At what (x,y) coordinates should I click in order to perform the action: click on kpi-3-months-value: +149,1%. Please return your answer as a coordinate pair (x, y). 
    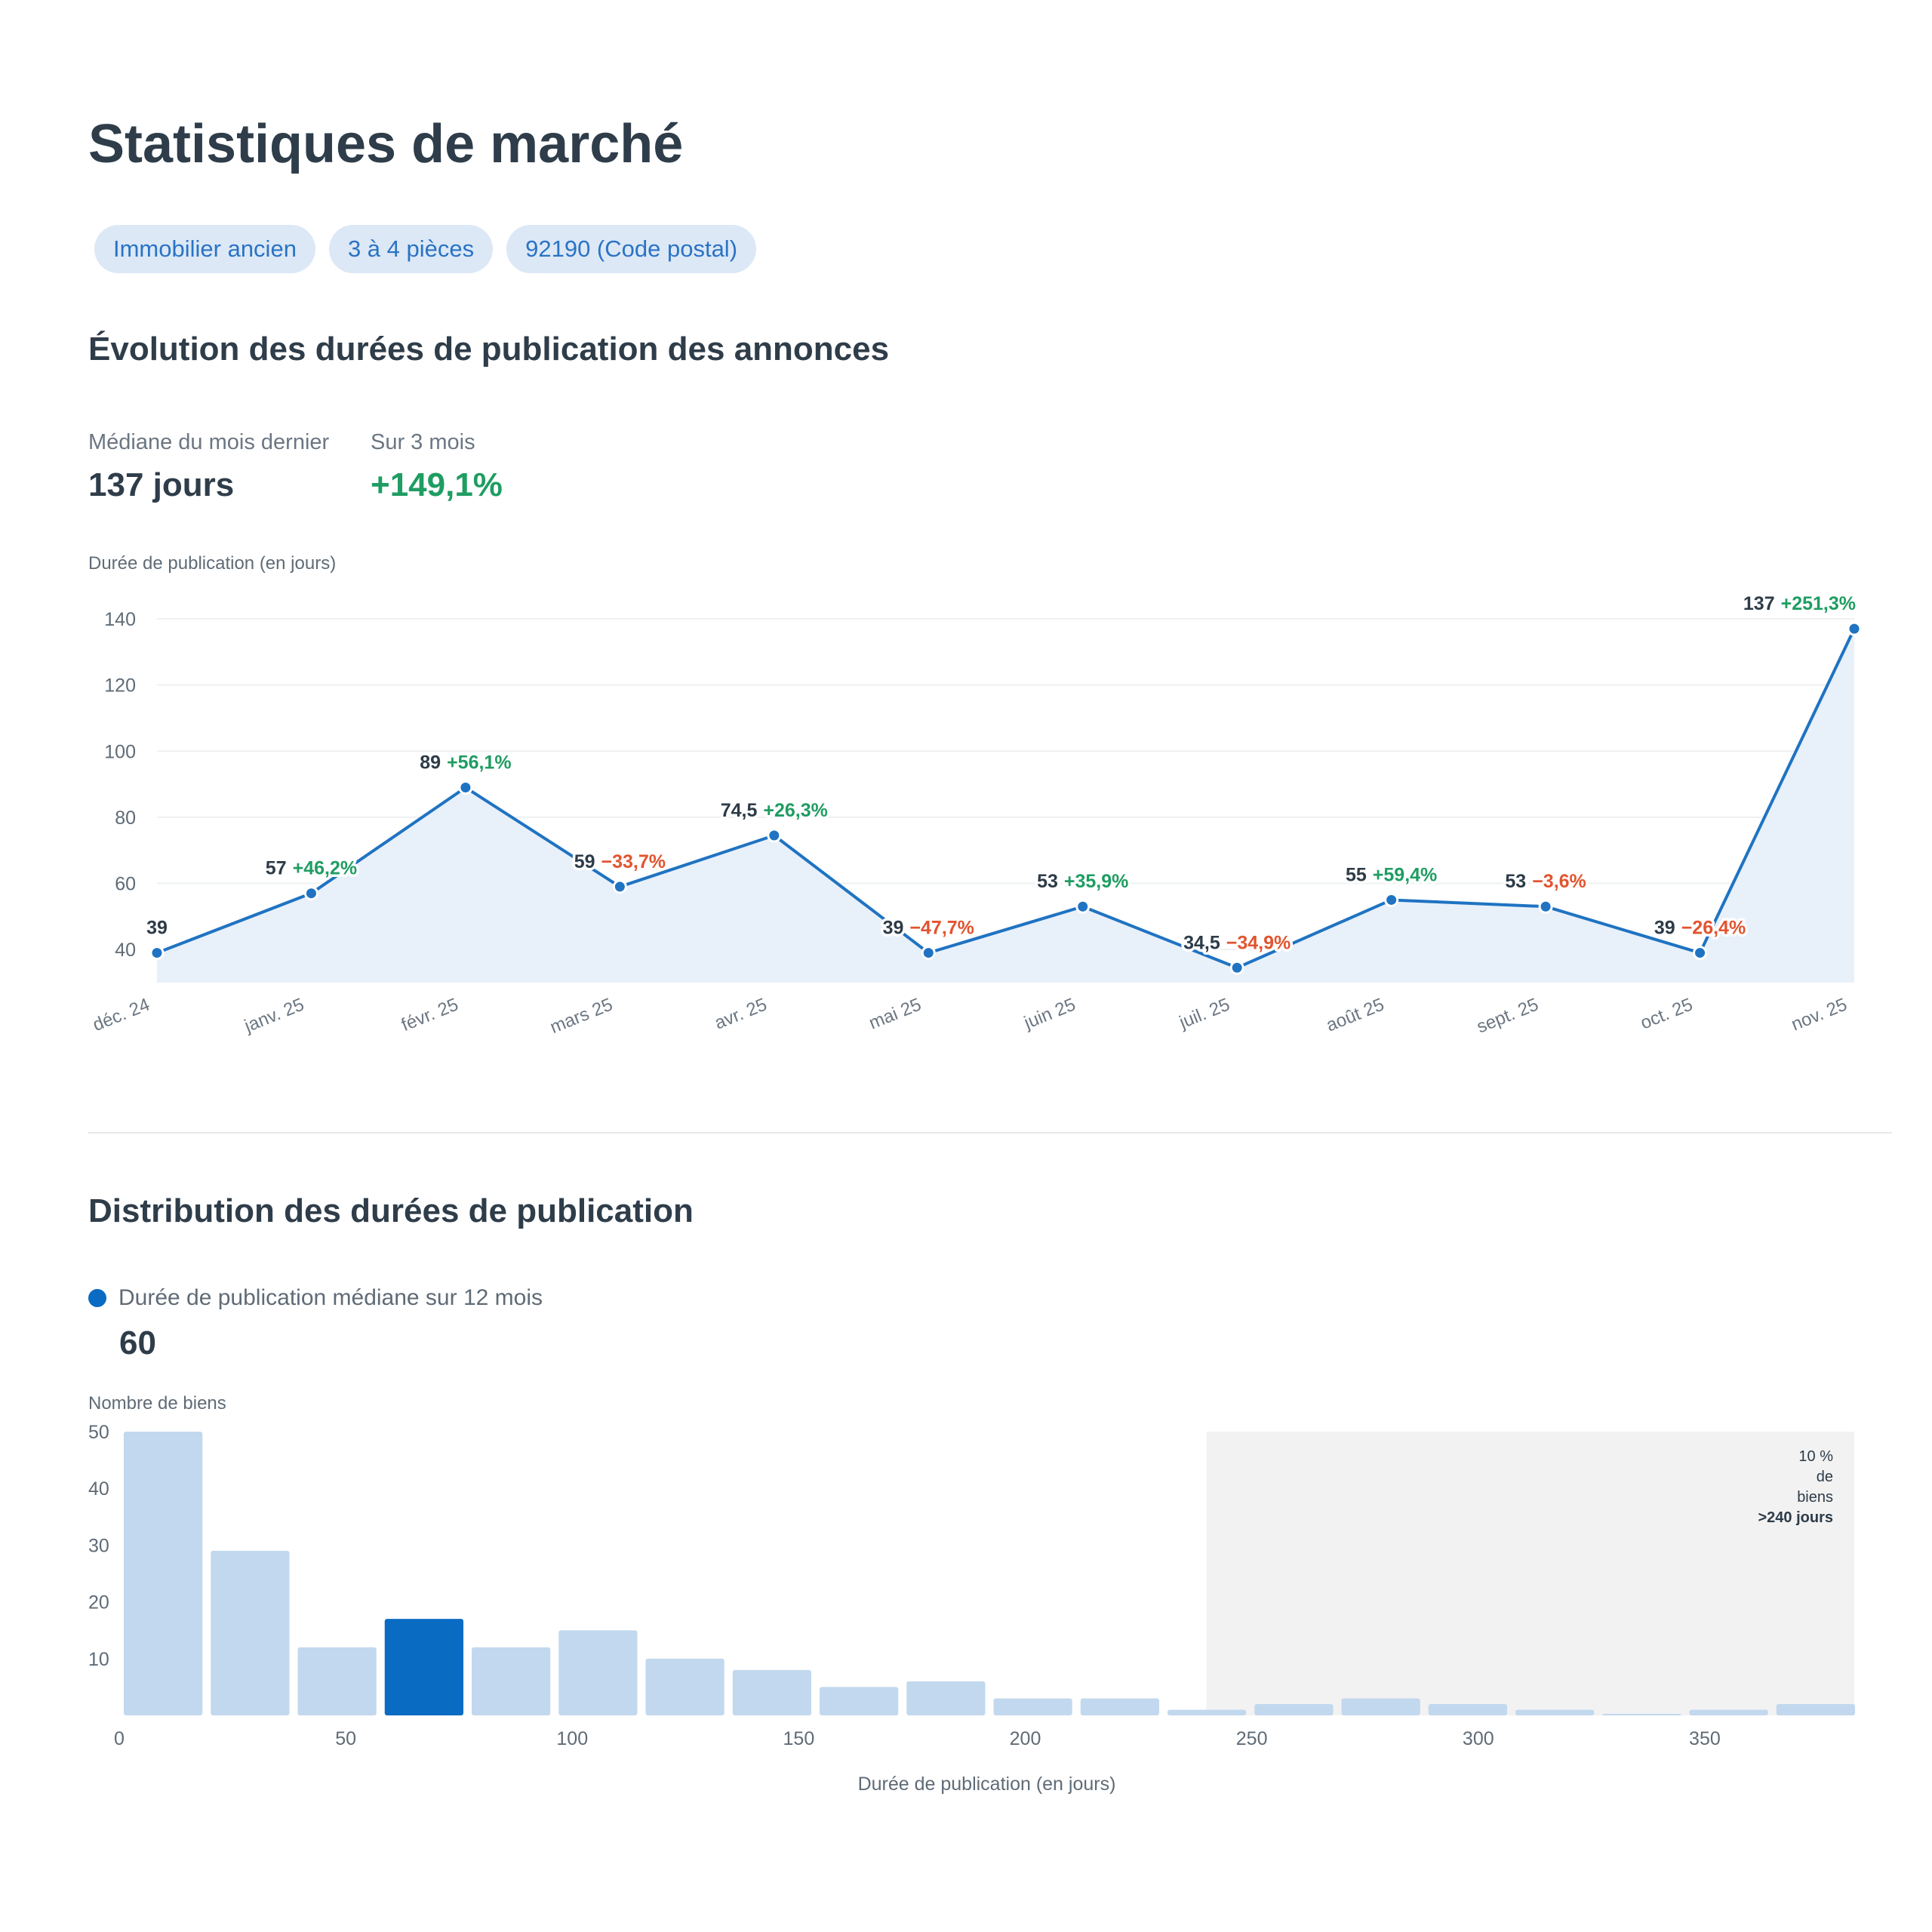
    Looking at the image, I should click on (437, 484).